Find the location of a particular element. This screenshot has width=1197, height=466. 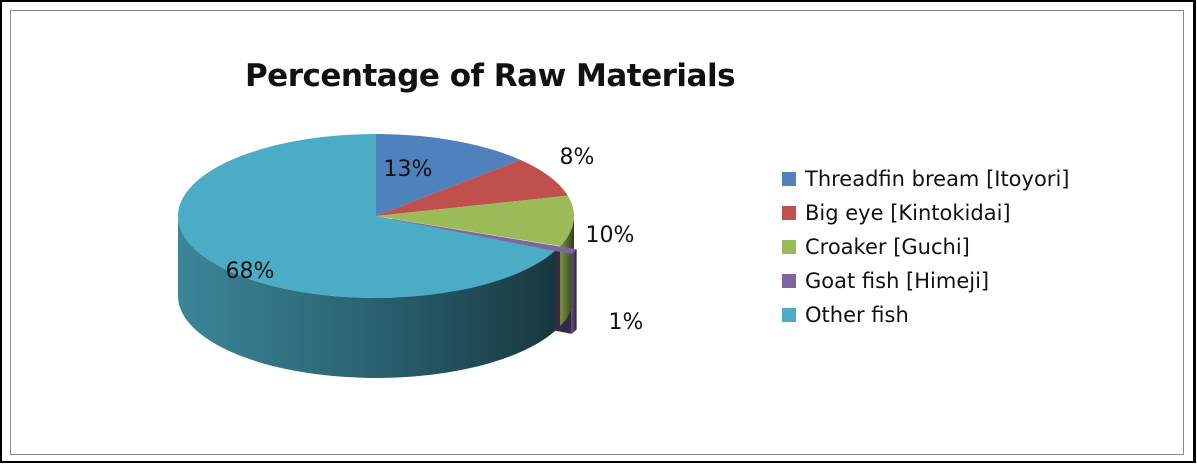

legend-label: Croaker [Guchi] is located at coordinates (887, 247).